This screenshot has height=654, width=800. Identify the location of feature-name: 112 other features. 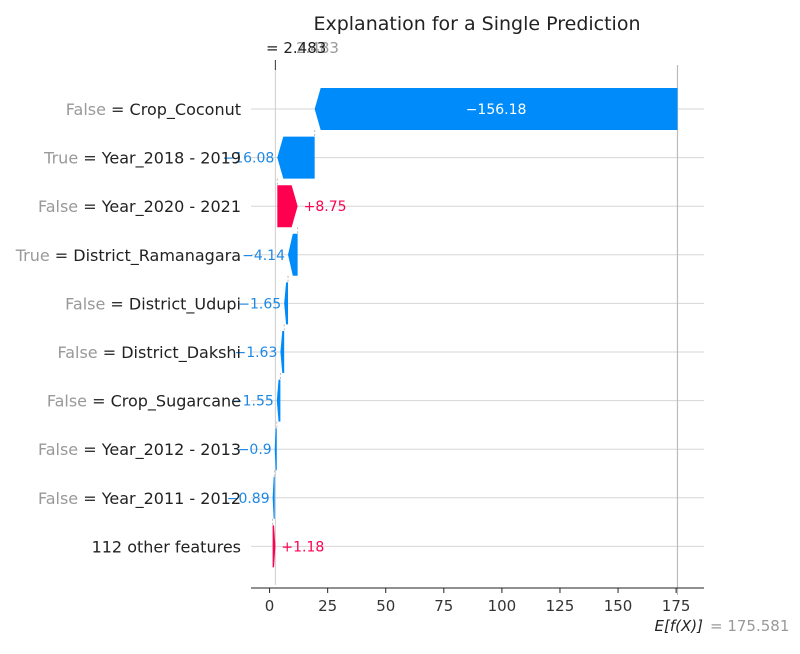
(166, 546).